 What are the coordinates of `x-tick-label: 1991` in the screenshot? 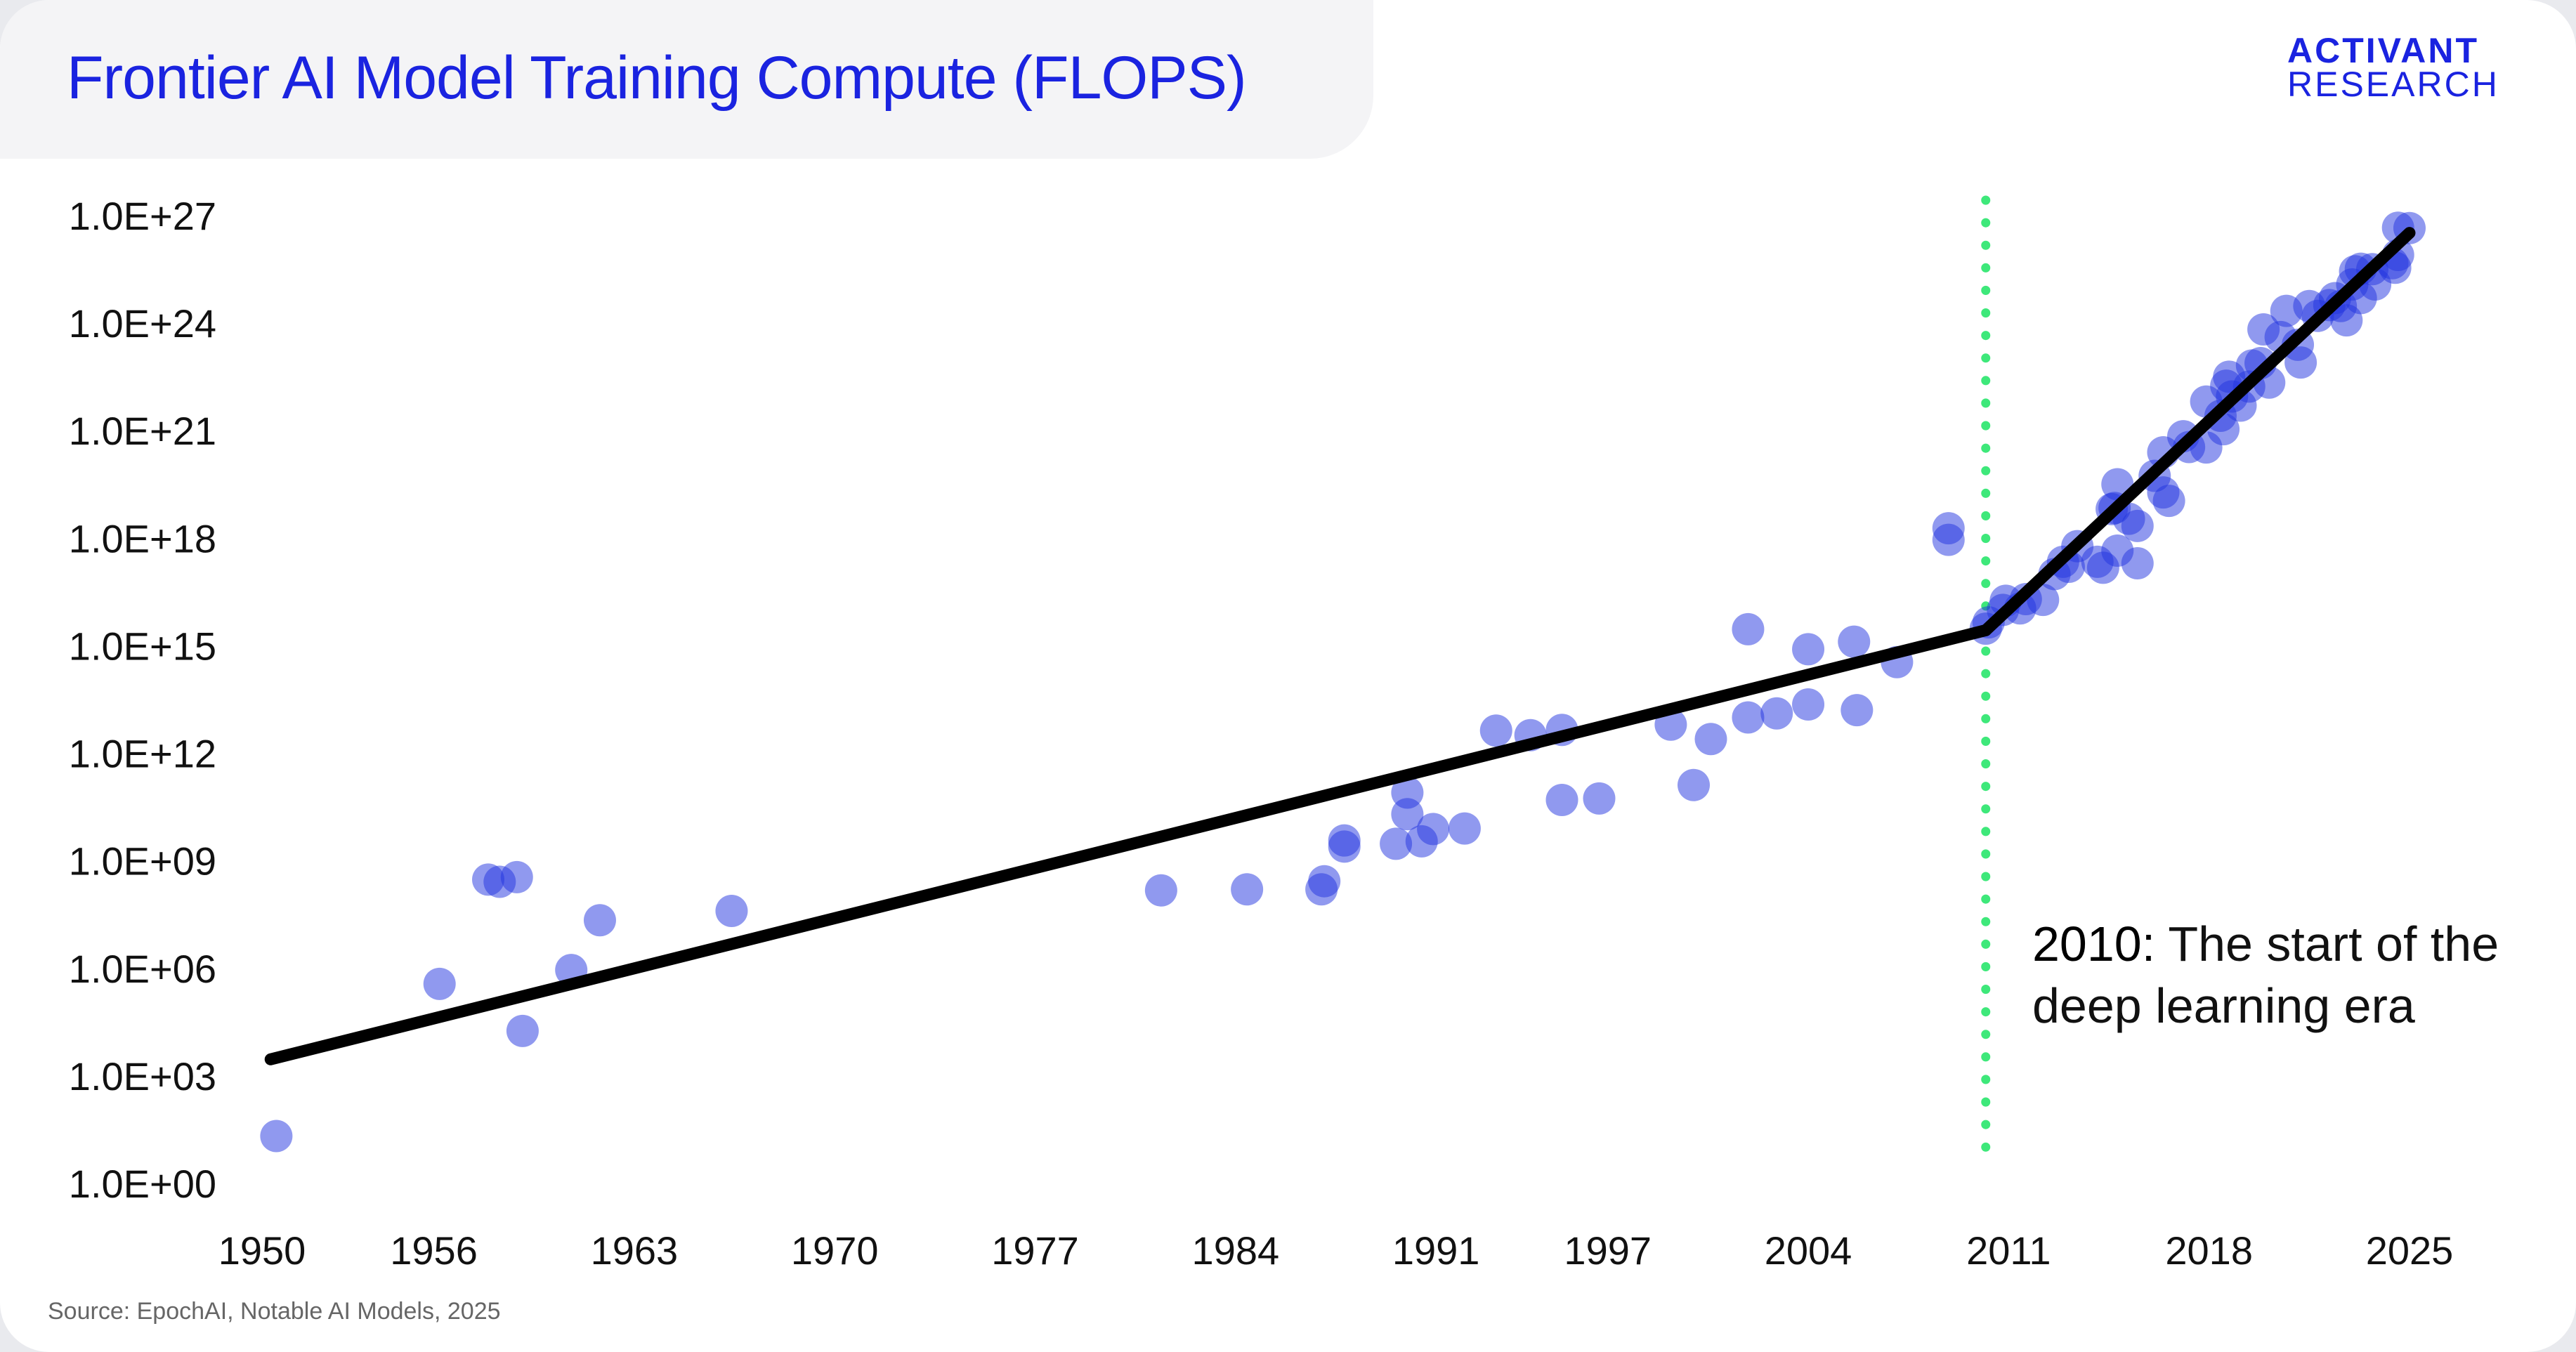 It's located at (1436, 1250).